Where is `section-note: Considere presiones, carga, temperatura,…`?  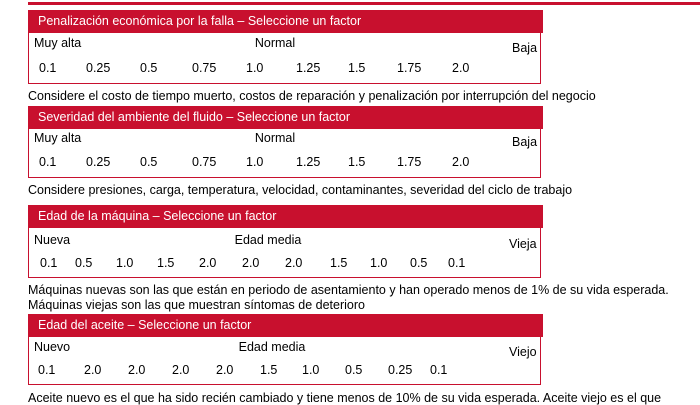 section-note: Considere presiones, carga, temperatura,… is located at coordinates (300, 190).